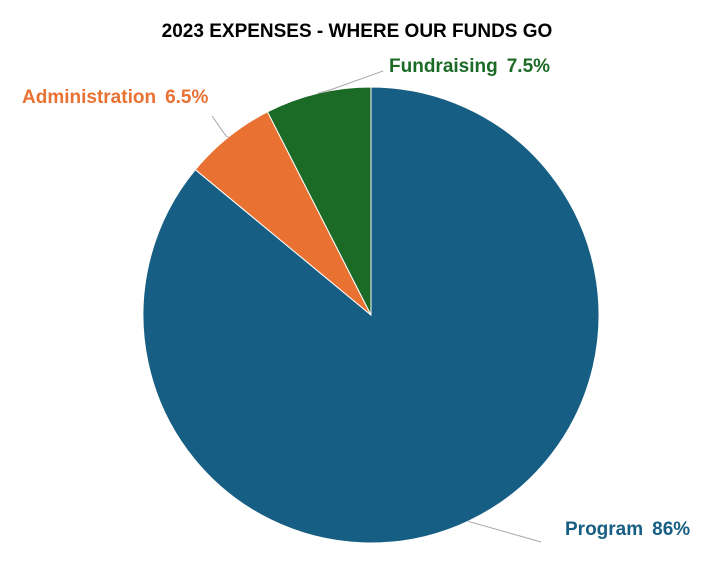 The image size is (726, 580). I want to click on leader-line-program, so click(504, 531).